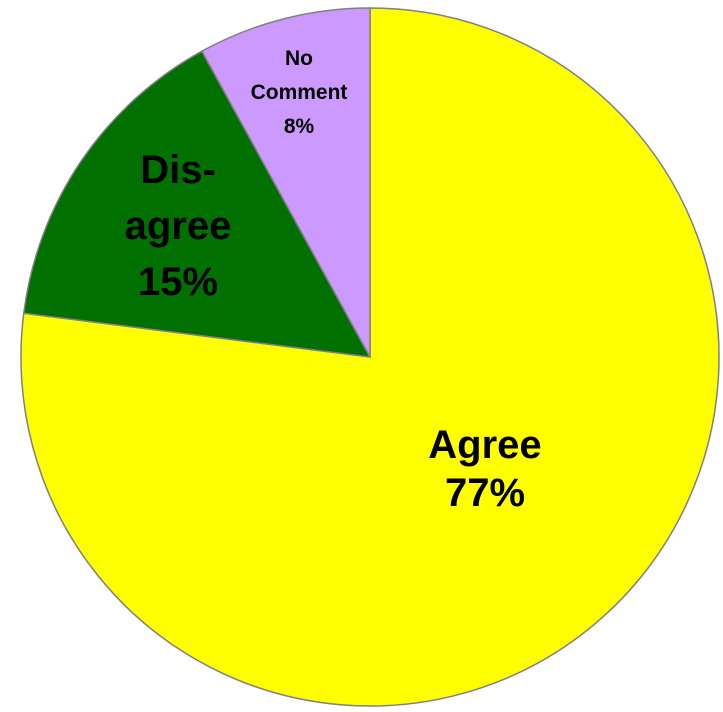 The image size is (723, 712). What do you see at coordinates (178, 170) in the screenshot?
I see `slice-label-line: Dis-` at bounding box center [178, 170].